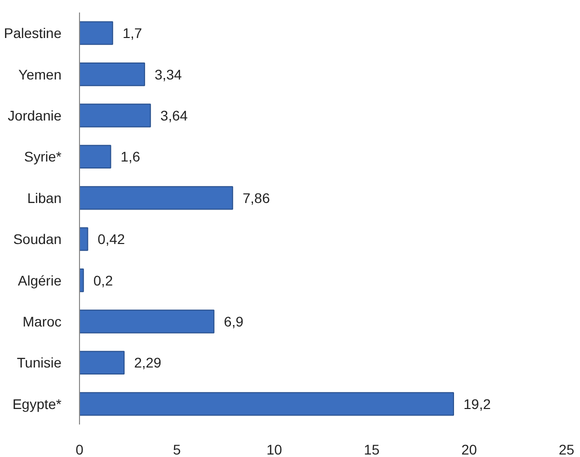 The width and height of the screenshot is (580, 457). Describe the element at coordinates (177, 449) in the screenshot. I see `x-tick-label: 5` at that location.